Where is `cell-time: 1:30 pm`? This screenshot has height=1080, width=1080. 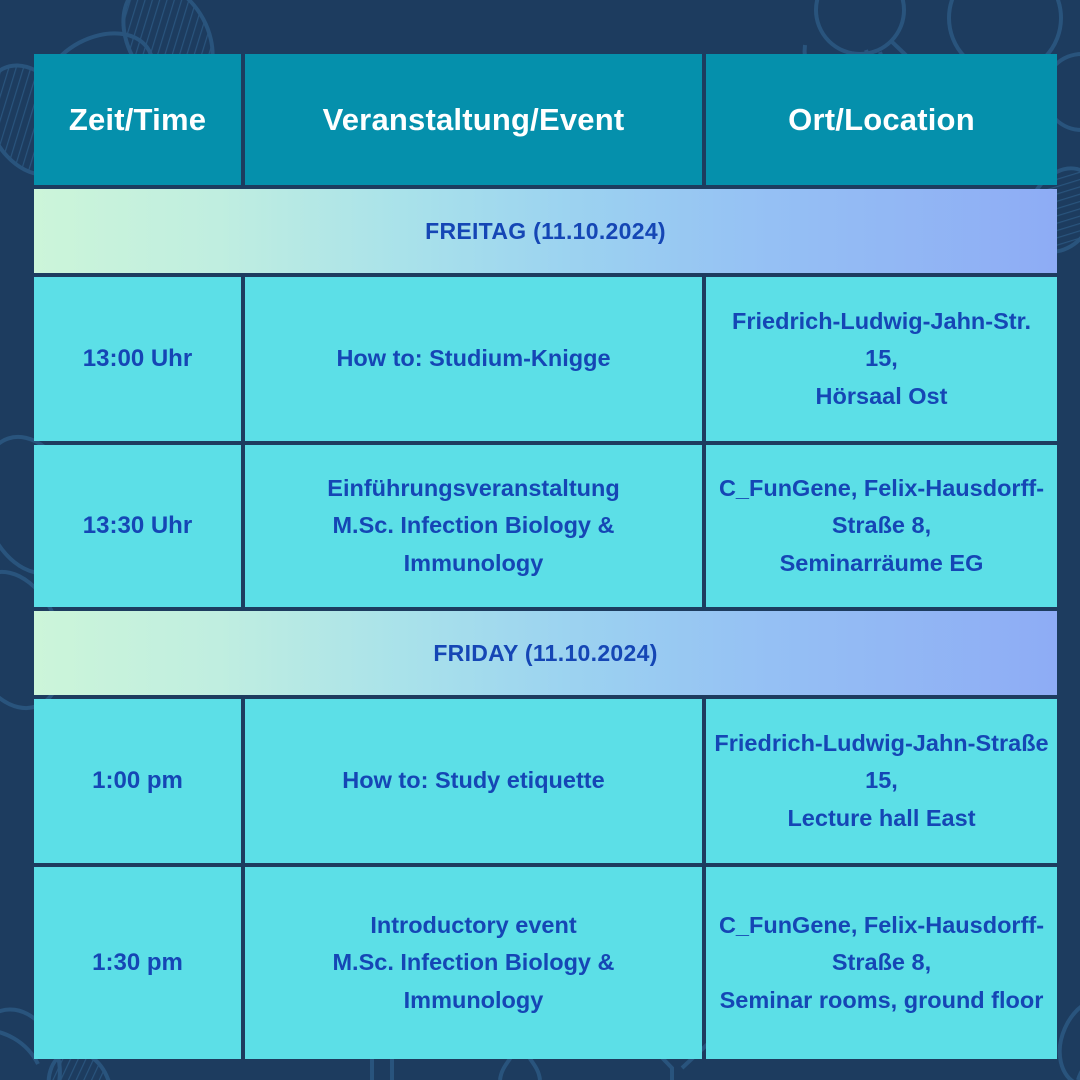
cell-time: 1:30 pm is located at coordinates (137, 963).